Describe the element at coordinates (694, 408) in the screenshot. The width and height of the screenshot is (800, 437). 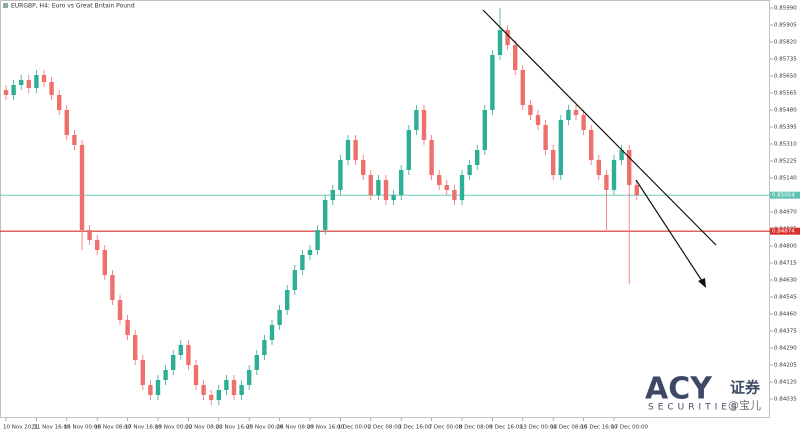
I see `watermark-sub: SECURITIES` at that location.